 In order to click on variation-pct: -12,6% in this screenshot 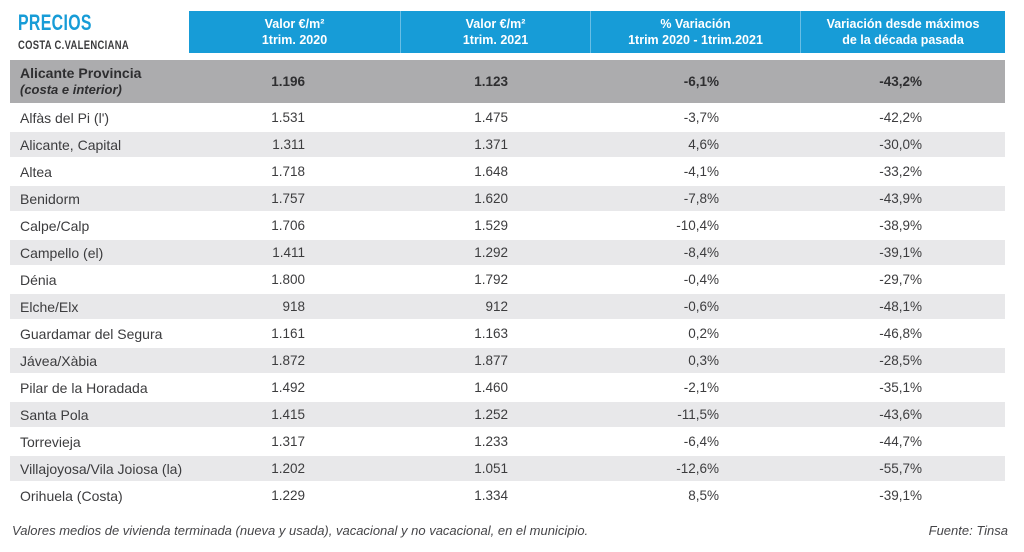, I will do `click(697, 468)`.